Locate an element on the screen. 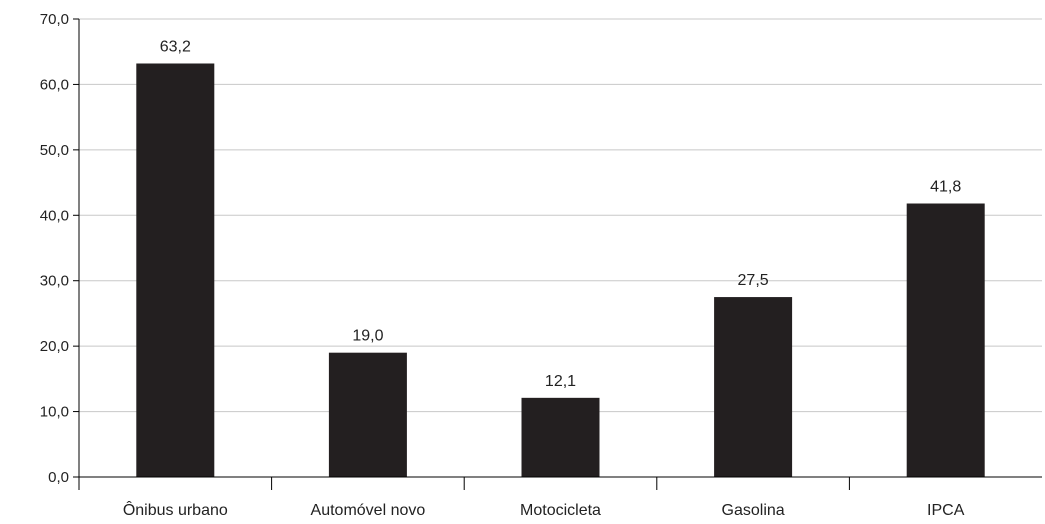 This screenshot has height=524, width=1045. x-tick-label: Automóvel novo is located at coordinates (368, 510).